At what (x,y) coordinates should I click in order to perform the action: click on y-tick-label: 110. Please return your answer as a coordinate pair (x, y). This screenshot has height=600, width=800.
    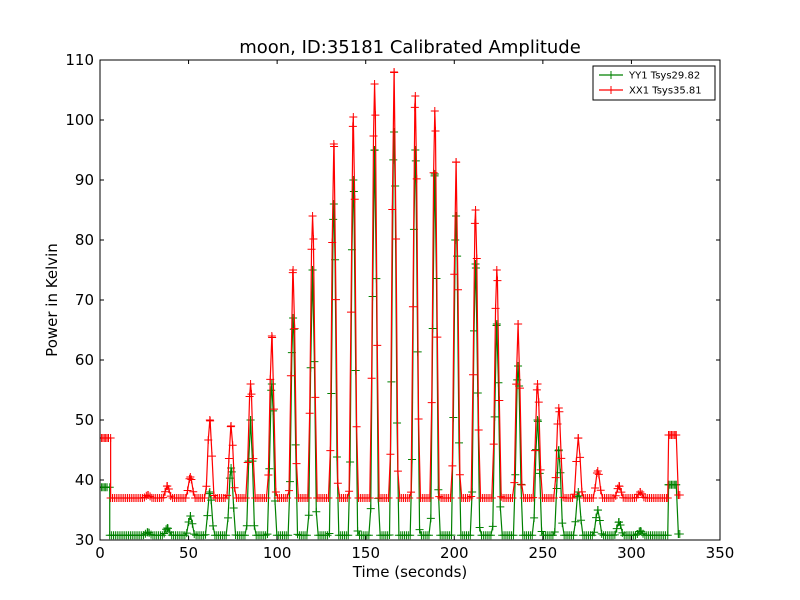
    Looking at the image, I should click on (79, 60).